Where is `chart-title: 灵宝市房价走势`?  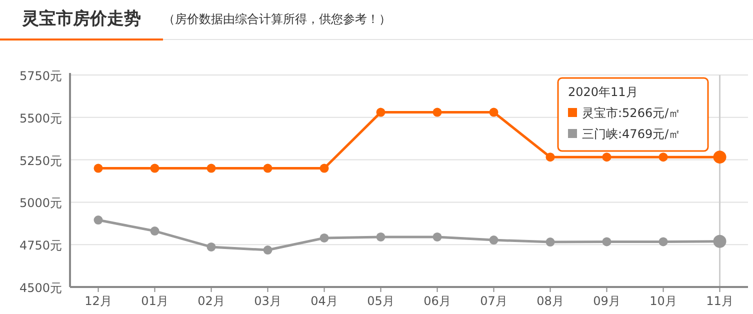 chart-title: 灵宝市房价走势 is located at coordinates (81, 19).